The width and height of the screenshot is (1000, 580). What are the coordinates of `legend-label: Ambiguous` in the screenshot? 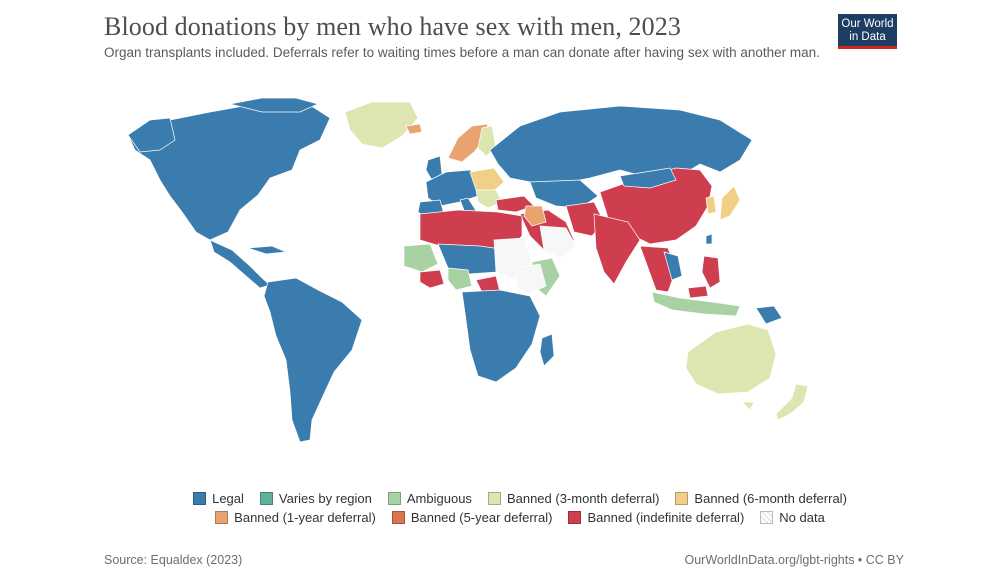 It's located at (439, 498).